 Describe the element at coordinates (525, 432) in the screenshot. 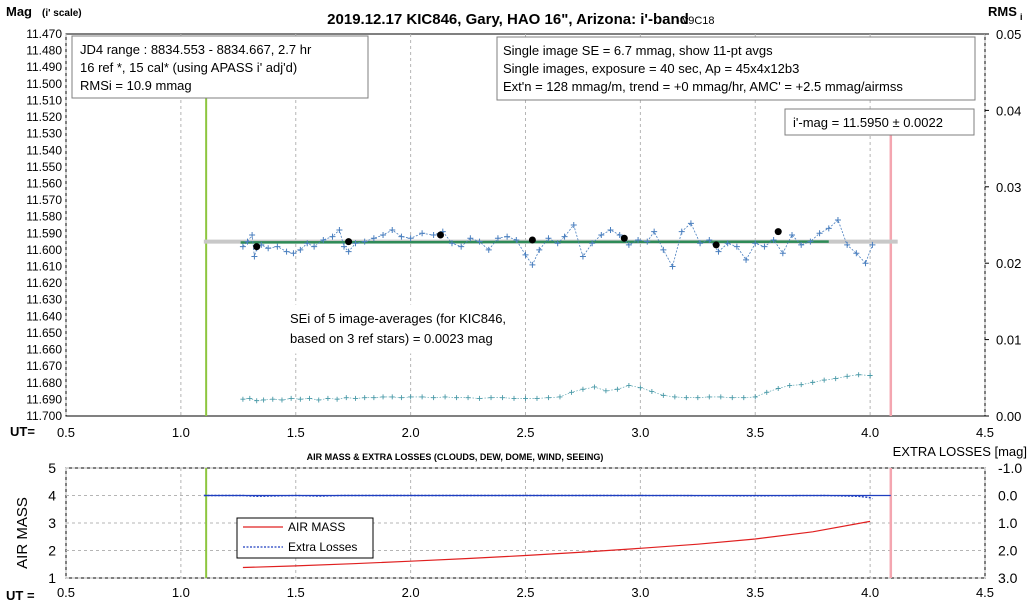

I see `x-tick-label: 2.5` at that location.